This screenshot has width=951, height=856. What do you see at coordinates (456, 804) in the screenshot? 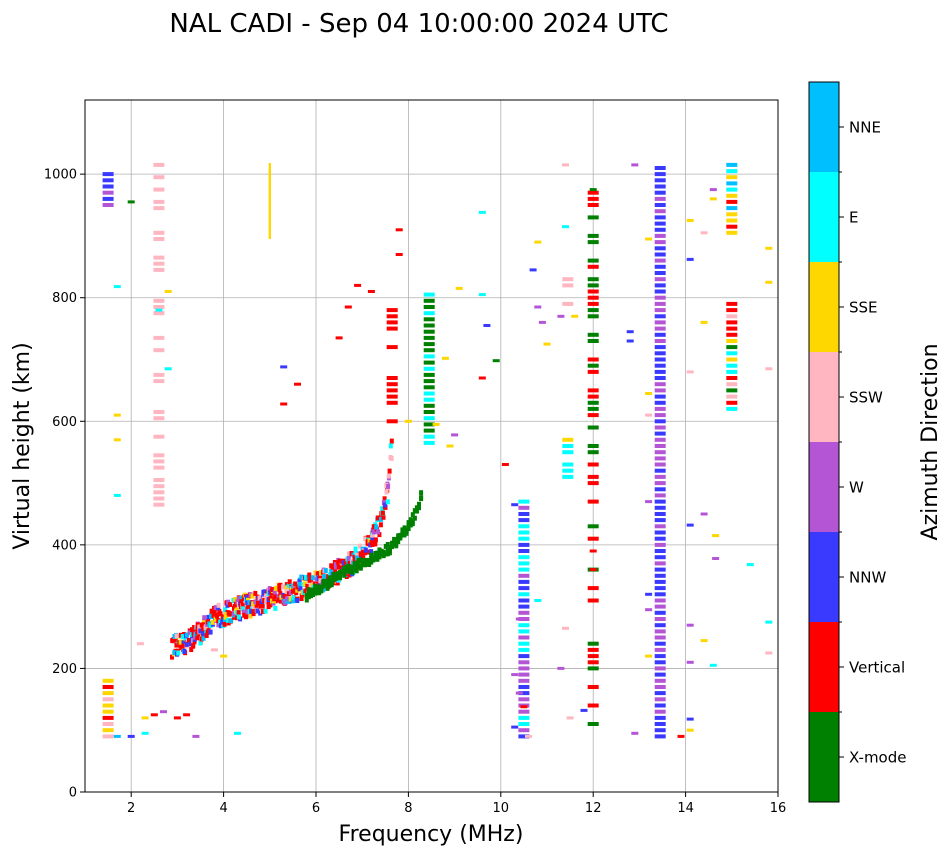
I see `x-axis-ticks: 2 4 6 8 10 12 14 16` at bounding box center [456, 804].